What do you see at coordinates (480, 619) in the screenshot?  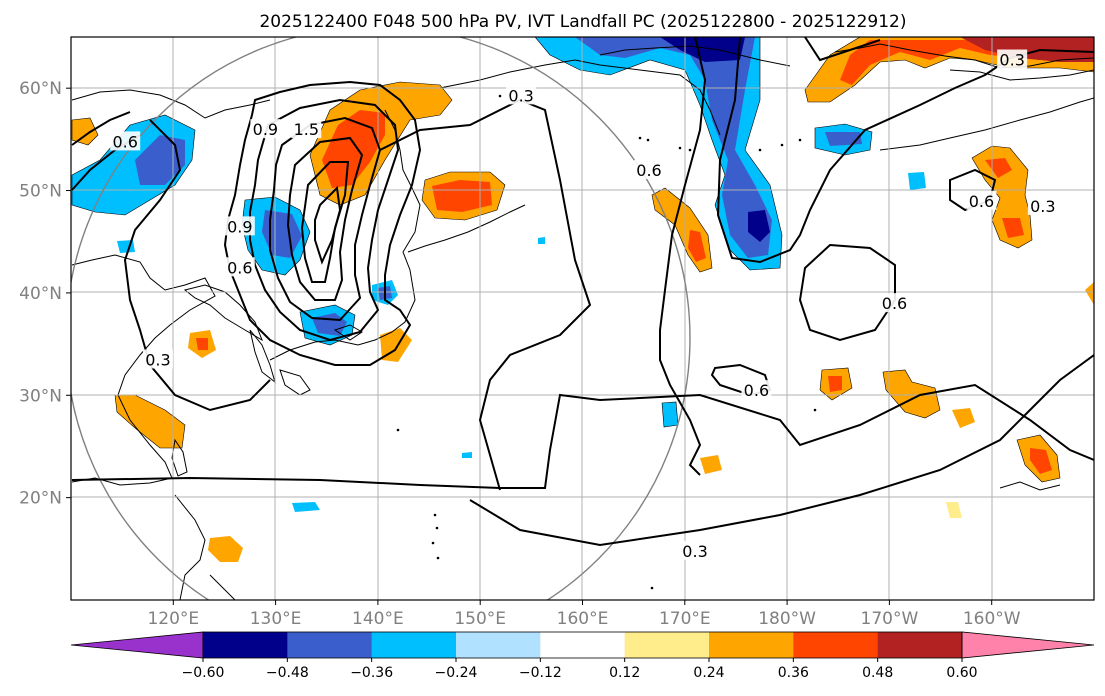 I see `lon-tick-label: 150°E` at bounding box center [480, 619].